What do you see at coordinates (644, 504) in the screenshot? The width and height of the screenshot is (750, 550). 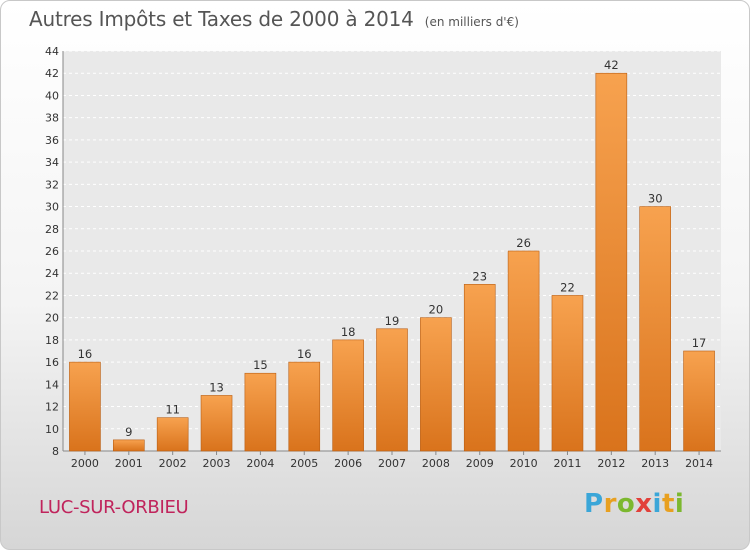 I see `logo-letter: x` at bounding box center [644, 504].